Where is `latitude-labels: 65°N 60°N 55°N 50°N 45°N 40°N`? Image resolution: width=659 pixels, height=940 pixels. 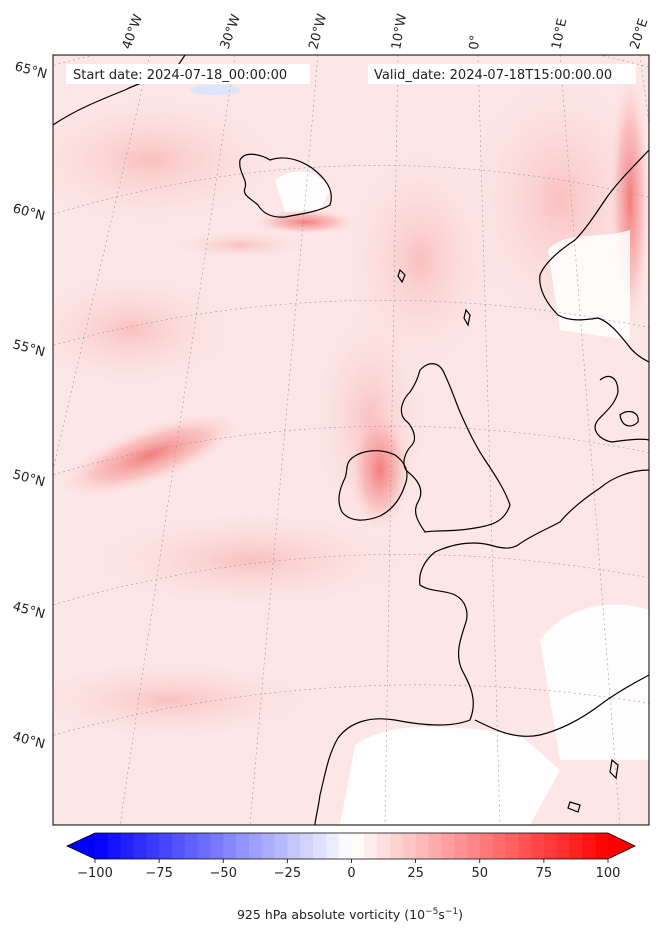
latitude-labels: 65°N 60°N 55°N 50°N 45°N 40°N is located at coordinates (30, 405).